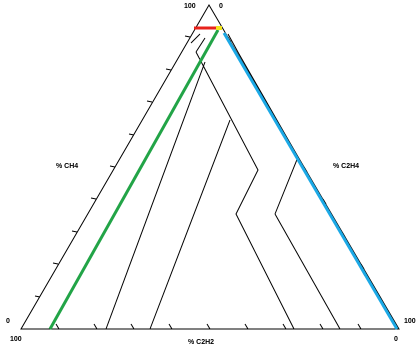 This screenshot has width=420, height=347. I want to click on bottom-edge-ticks, so click(208, 326).